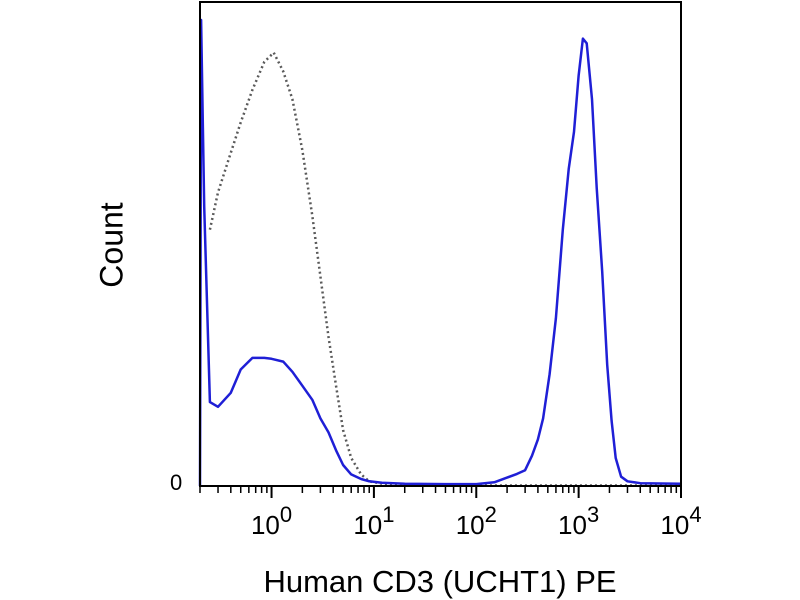 Image resolution: width=800 pixels, height=600 pixels. What do you see at coordinates (440, 581) in the screenshot?
I see `x-axis-label: Human CD3 (UCHT1) PE` at bounding box center [440, 581].